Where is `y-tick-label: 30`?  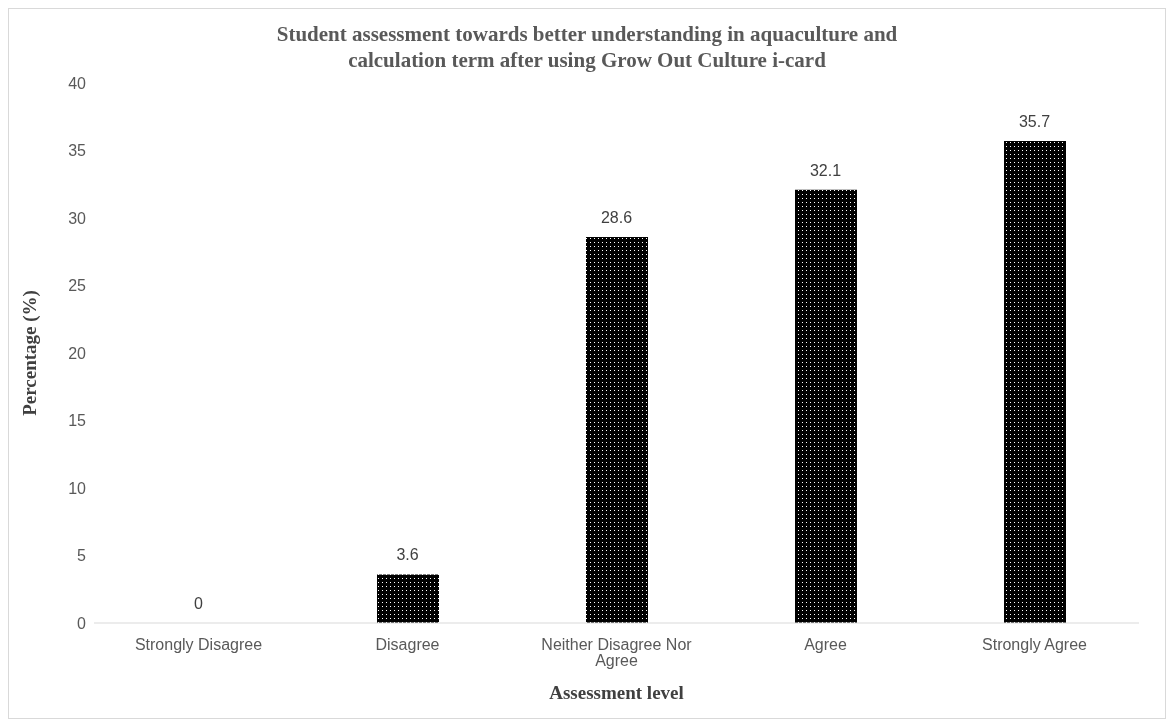 y-tick-label: 30 is located at coordinates (77, 218).